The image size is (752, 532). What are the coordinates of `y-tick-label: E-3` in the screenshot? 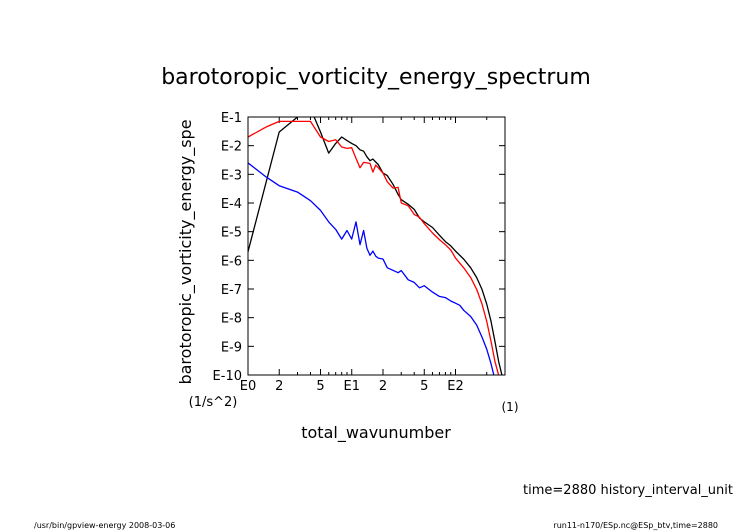 It's located at (231, 175).